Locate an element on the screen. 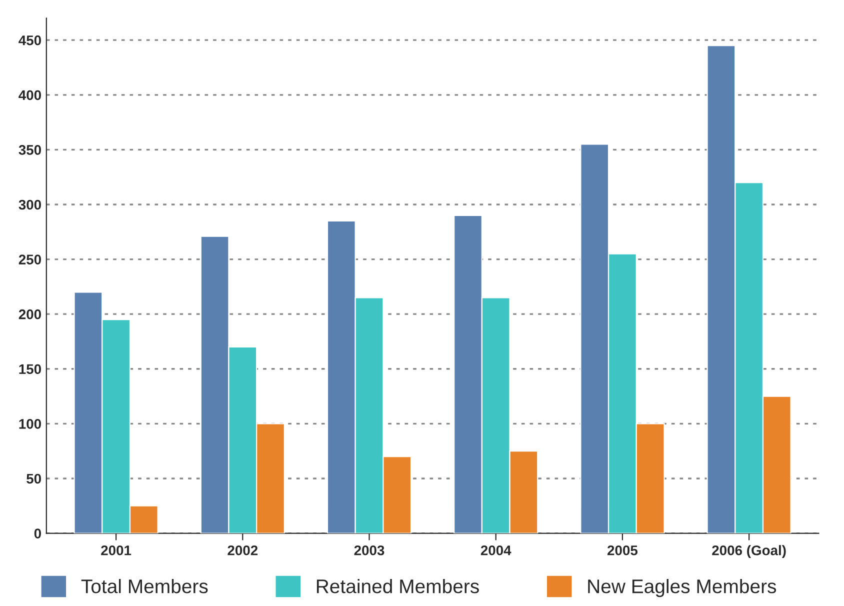 The width and height of the screenshot is (844, 606). y-tick-label: 250 is located at coordinates (29, 259).